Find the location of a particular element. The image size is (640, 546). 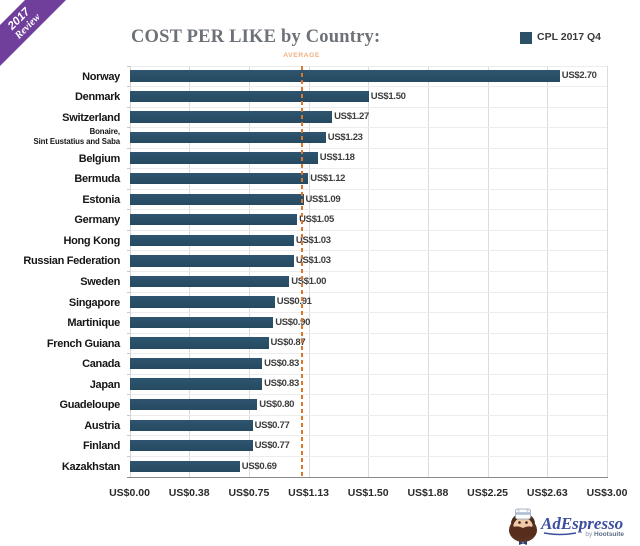

svg-text: AdEspresso is located at coordinates (581, 523).